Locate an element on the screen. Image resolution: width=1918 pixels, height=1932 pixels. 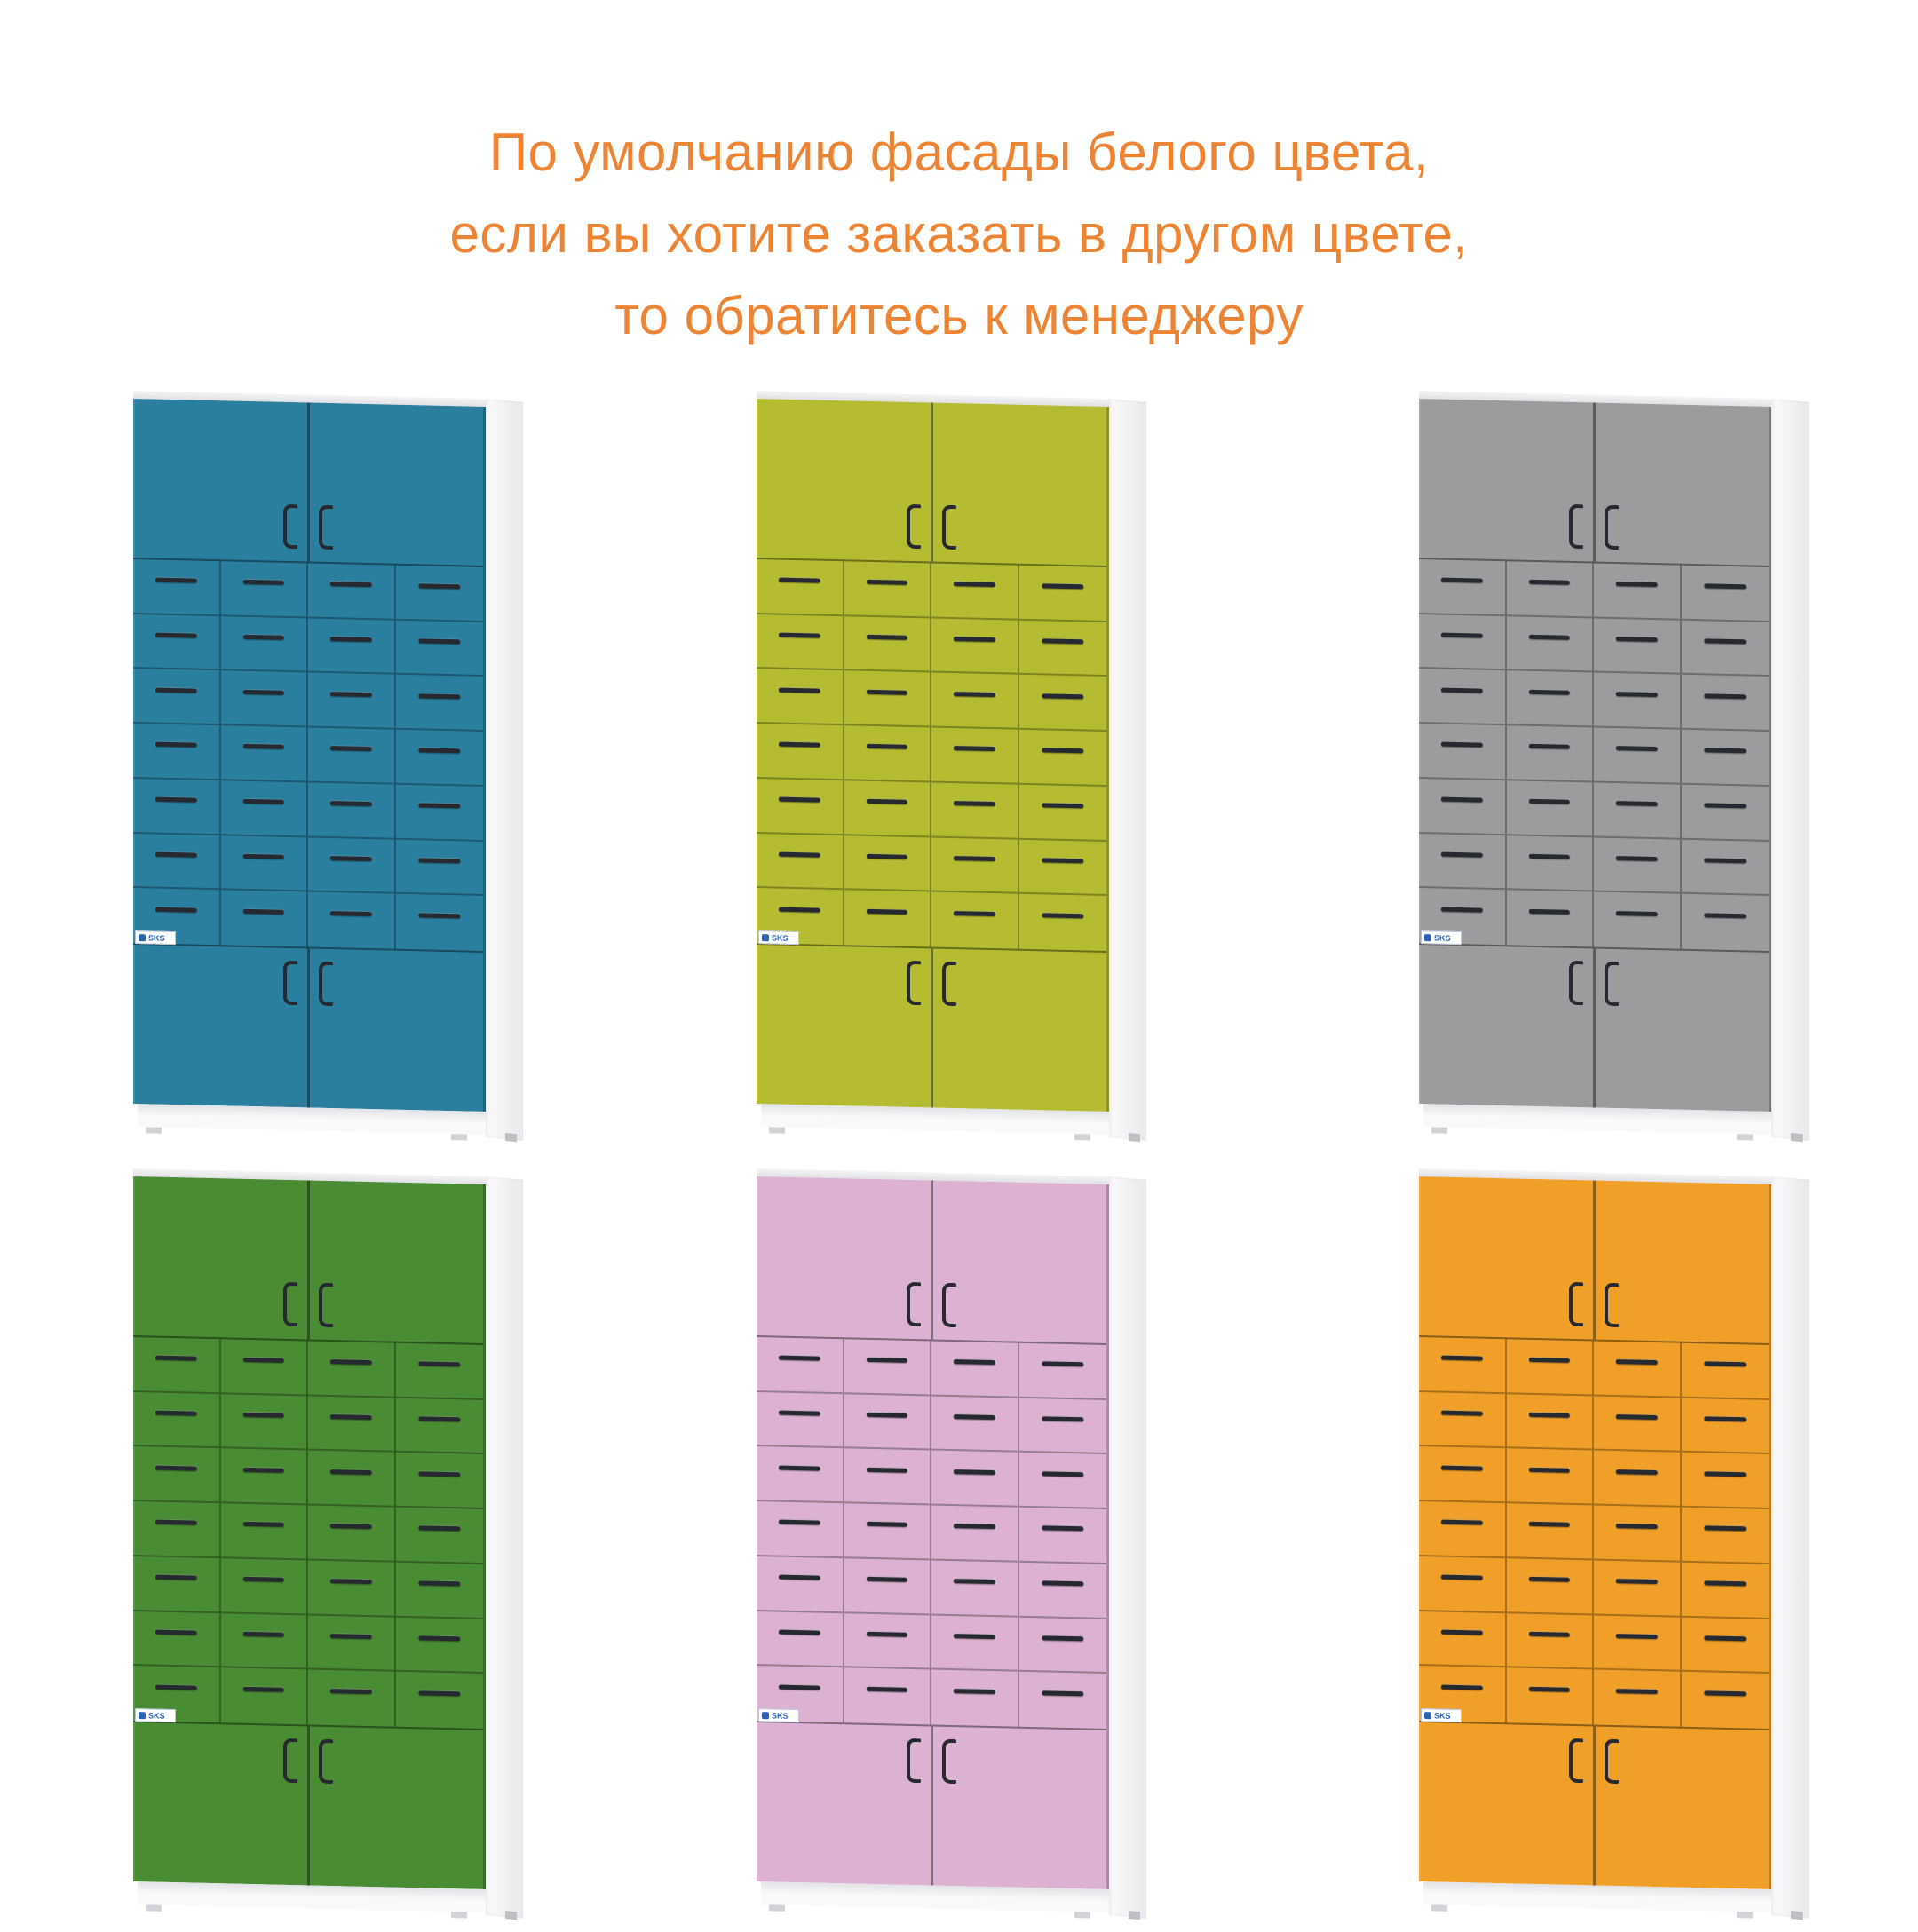
title-line-3: то обратитесь к менеджеру is located at coordinates (959, 315).